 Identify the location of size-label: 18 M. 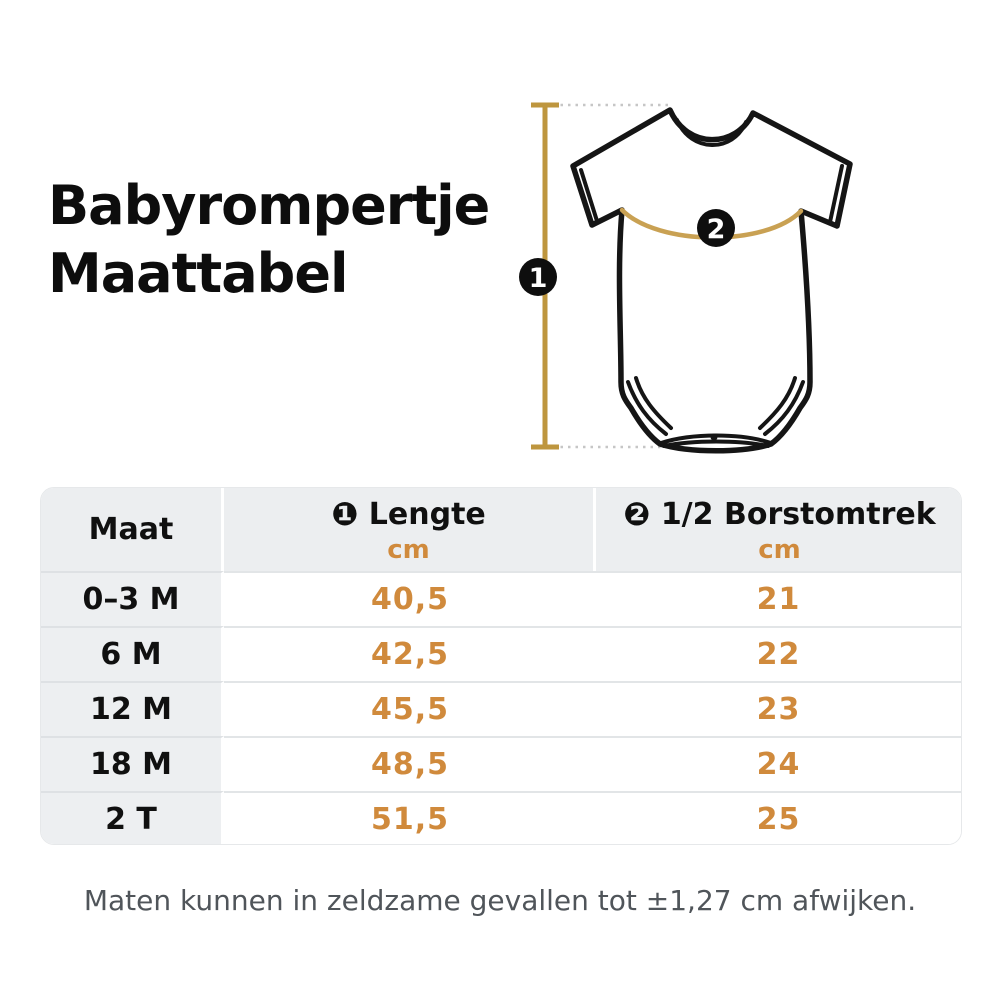
(132, 763).